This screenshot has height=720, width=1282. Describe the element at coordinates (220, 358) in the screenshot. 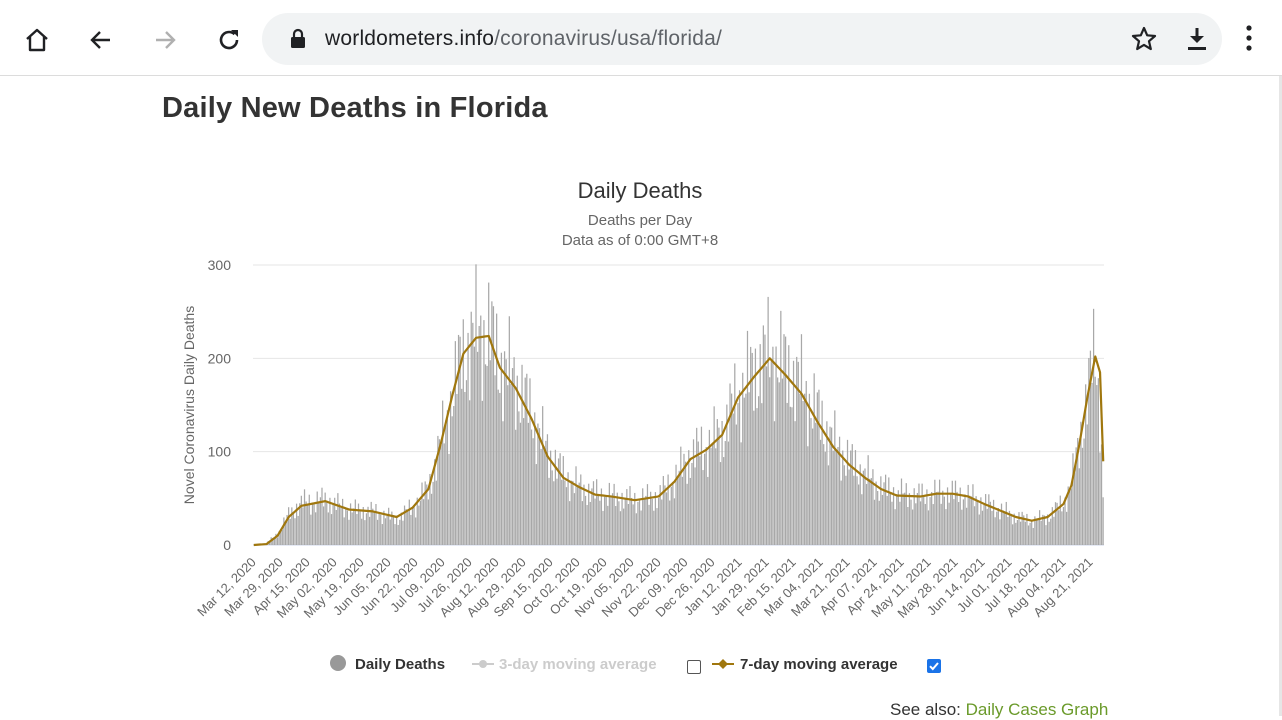

I see `y-tick-label: 200` at that location.